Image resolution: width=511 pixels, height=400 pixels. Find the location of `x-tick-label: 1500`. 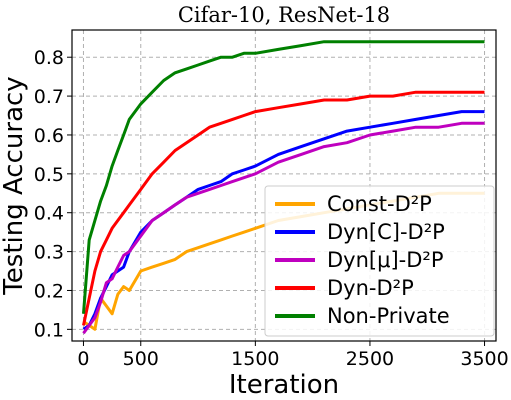

x-tick-label: 1500 is located at coordinates (255, 359).